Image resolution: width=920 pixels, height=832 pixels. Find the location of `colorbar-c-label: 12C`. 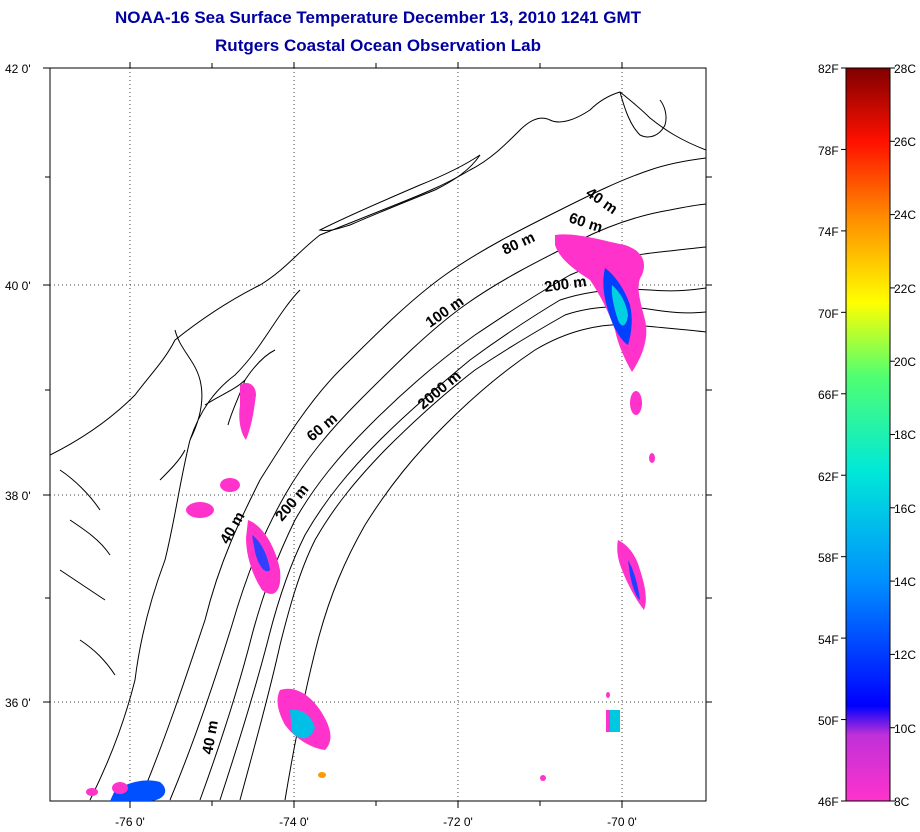

colorbar-c-label: 12C is located at coordinates (905, 655).